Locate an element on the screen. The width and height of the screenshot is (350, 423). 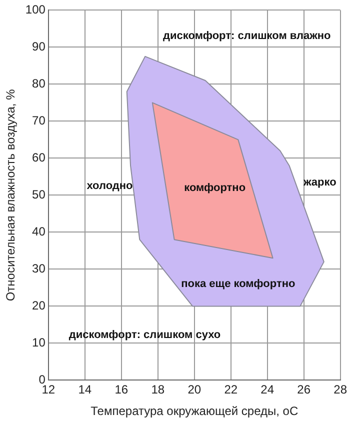
x-tick-label: 16 is located at coordinates (121, 389).